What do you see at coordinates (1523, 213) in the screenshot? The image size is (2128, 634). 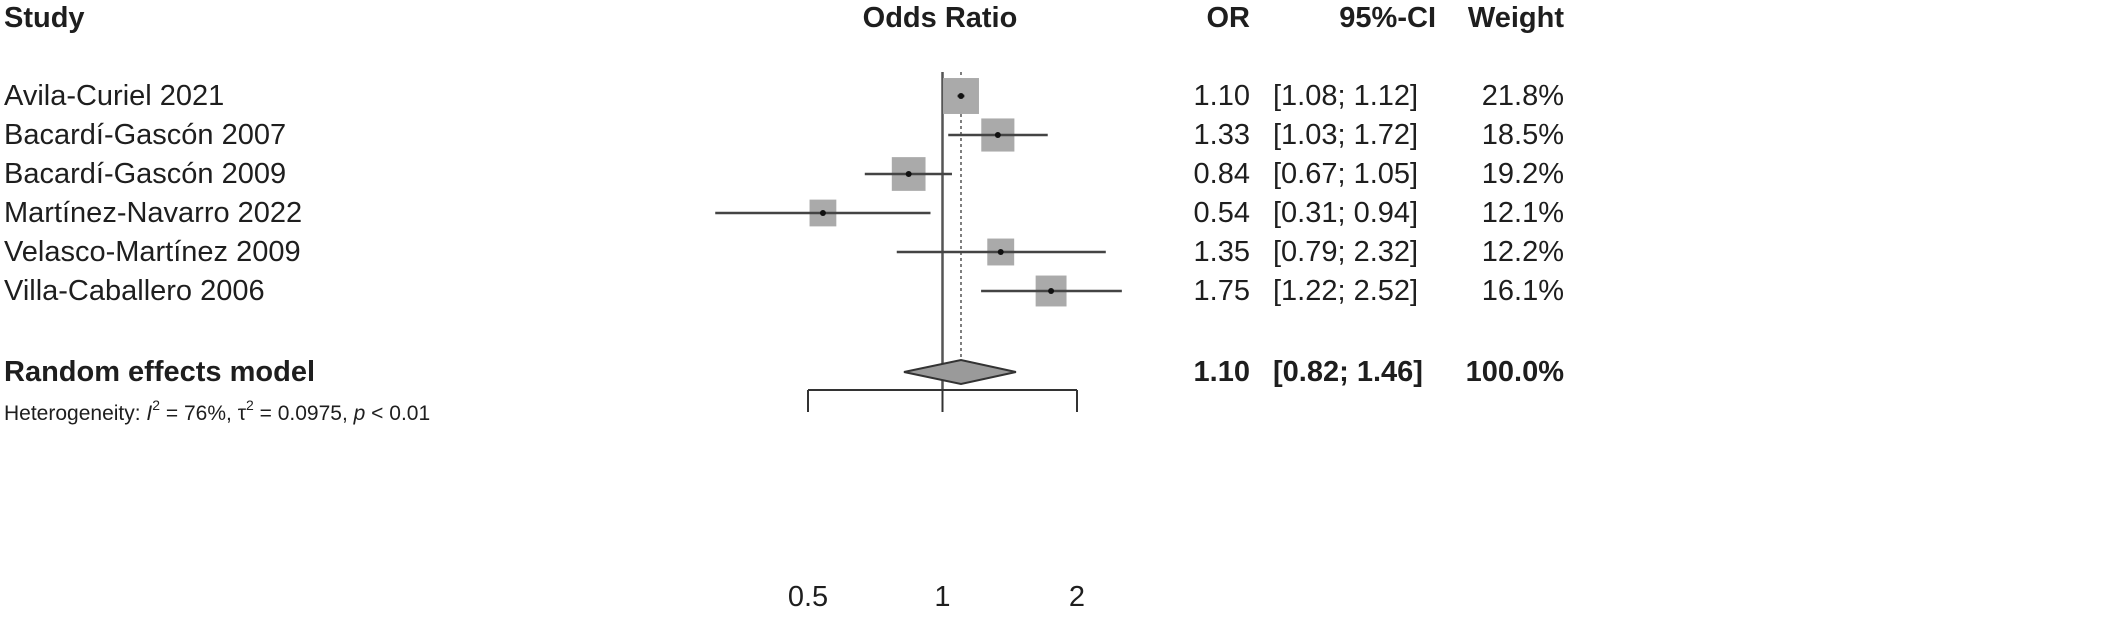 I see `weight-label: 12.1%` at bounding box center [1523, 213].